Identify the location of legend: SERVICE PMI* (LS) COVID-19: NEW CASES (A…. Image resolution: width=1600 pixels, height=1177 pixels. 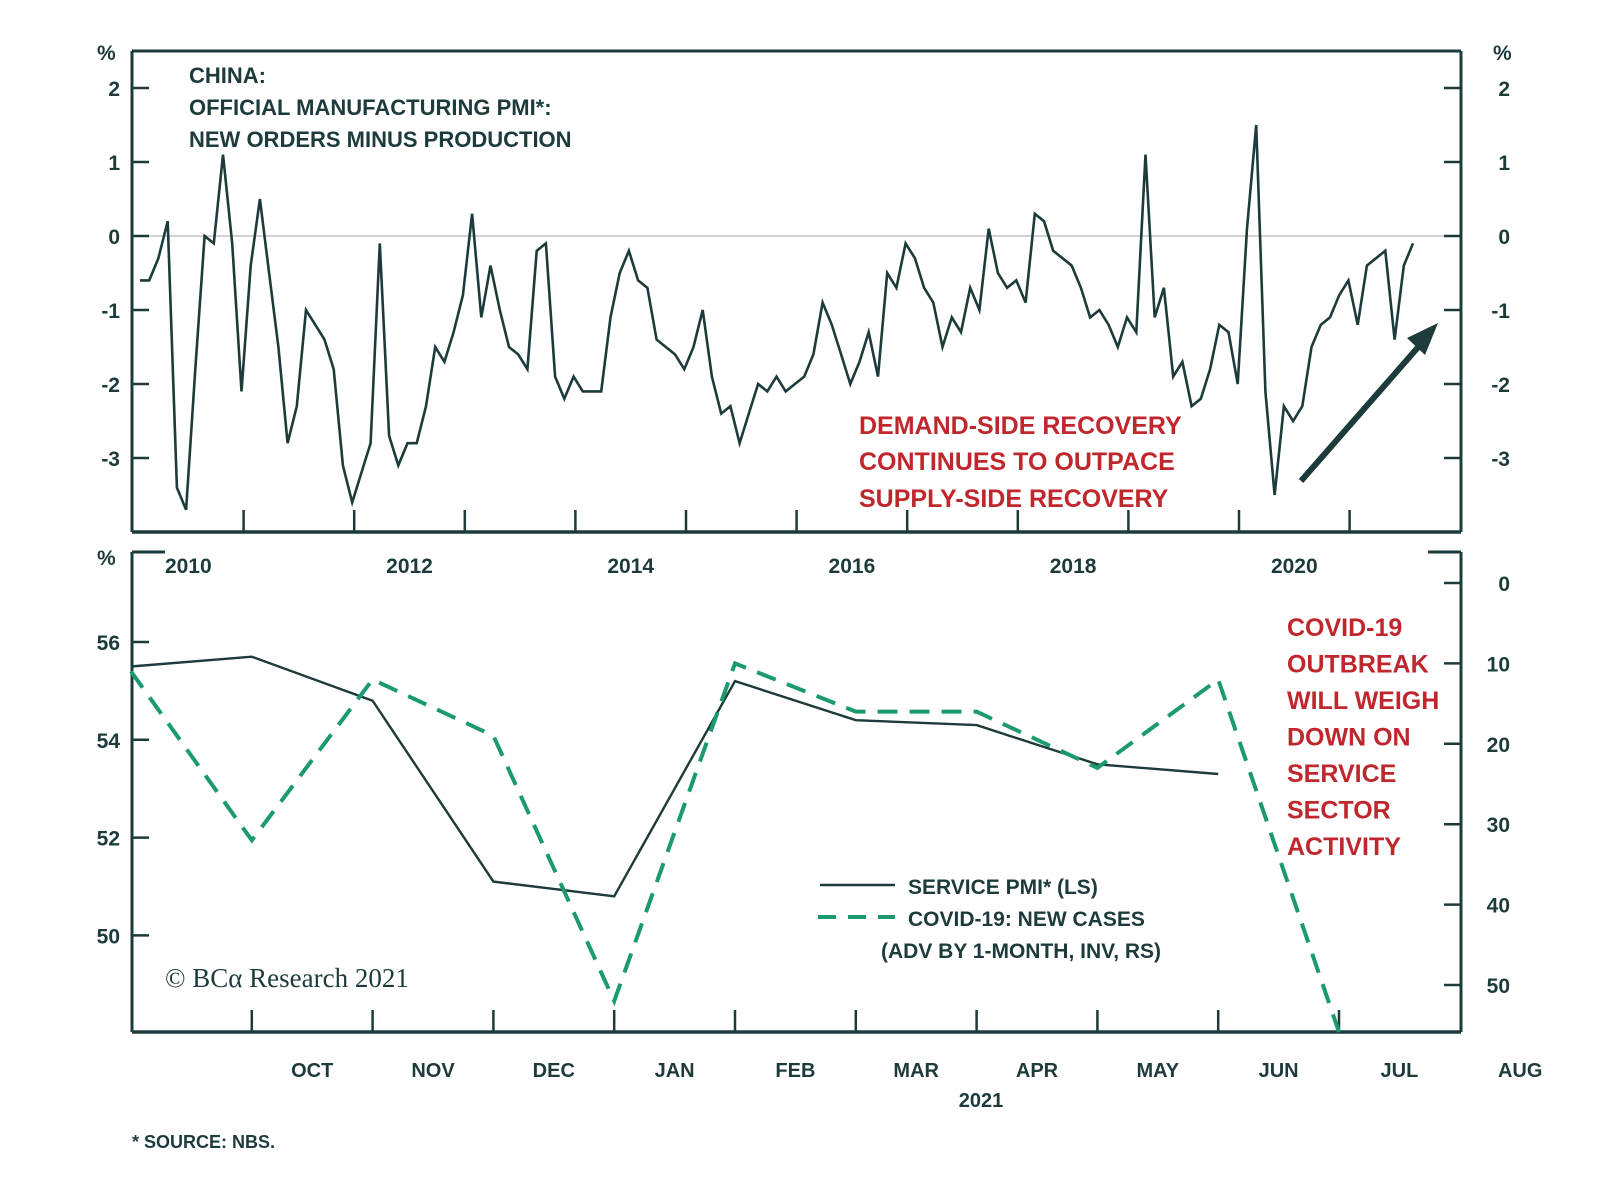
(989, 919).